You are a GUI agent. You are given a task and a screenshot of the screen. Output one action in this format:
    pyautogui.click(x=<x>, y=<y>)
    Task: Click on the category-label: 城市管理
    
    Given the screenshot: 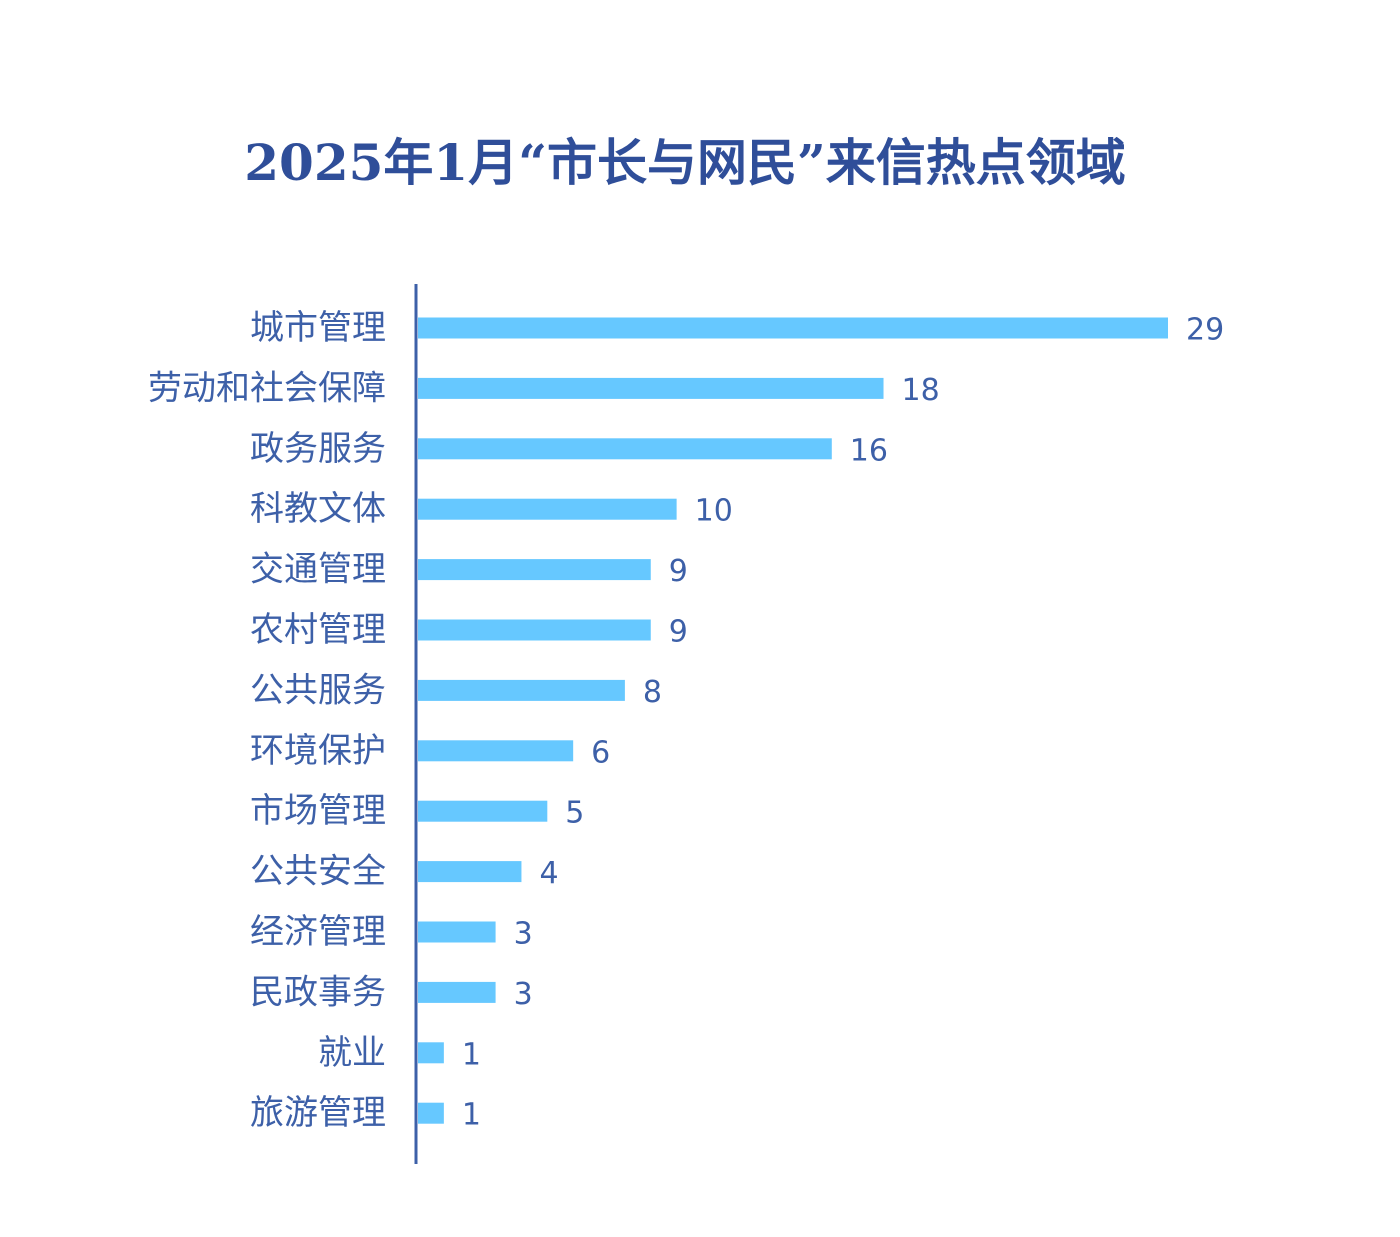 What is the action you would take?
    pyautogui.click(x=318, y=328)
    